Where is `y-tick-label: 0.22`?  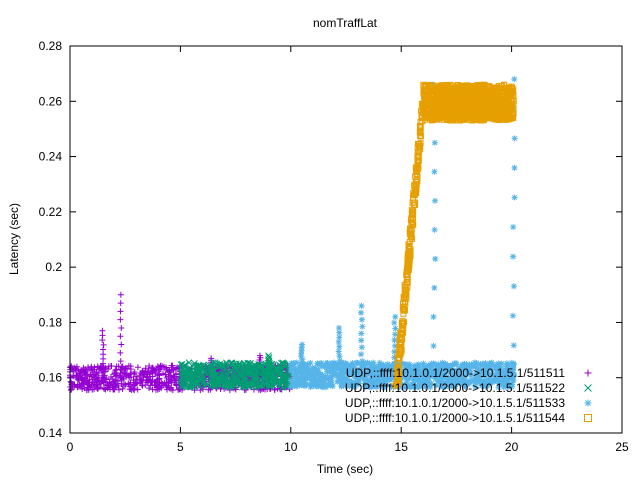 y-tick-label: 0.22 is located at coordinates (51, 212).